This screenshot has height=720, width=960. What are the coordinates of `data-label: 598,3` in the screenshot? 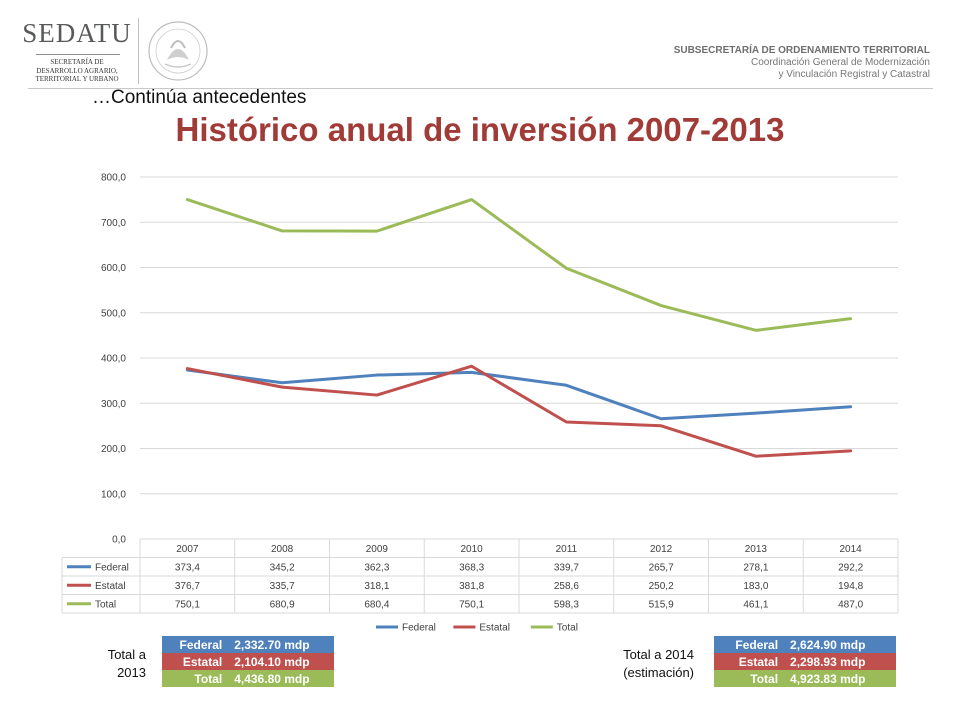 It's located at (566, 605).